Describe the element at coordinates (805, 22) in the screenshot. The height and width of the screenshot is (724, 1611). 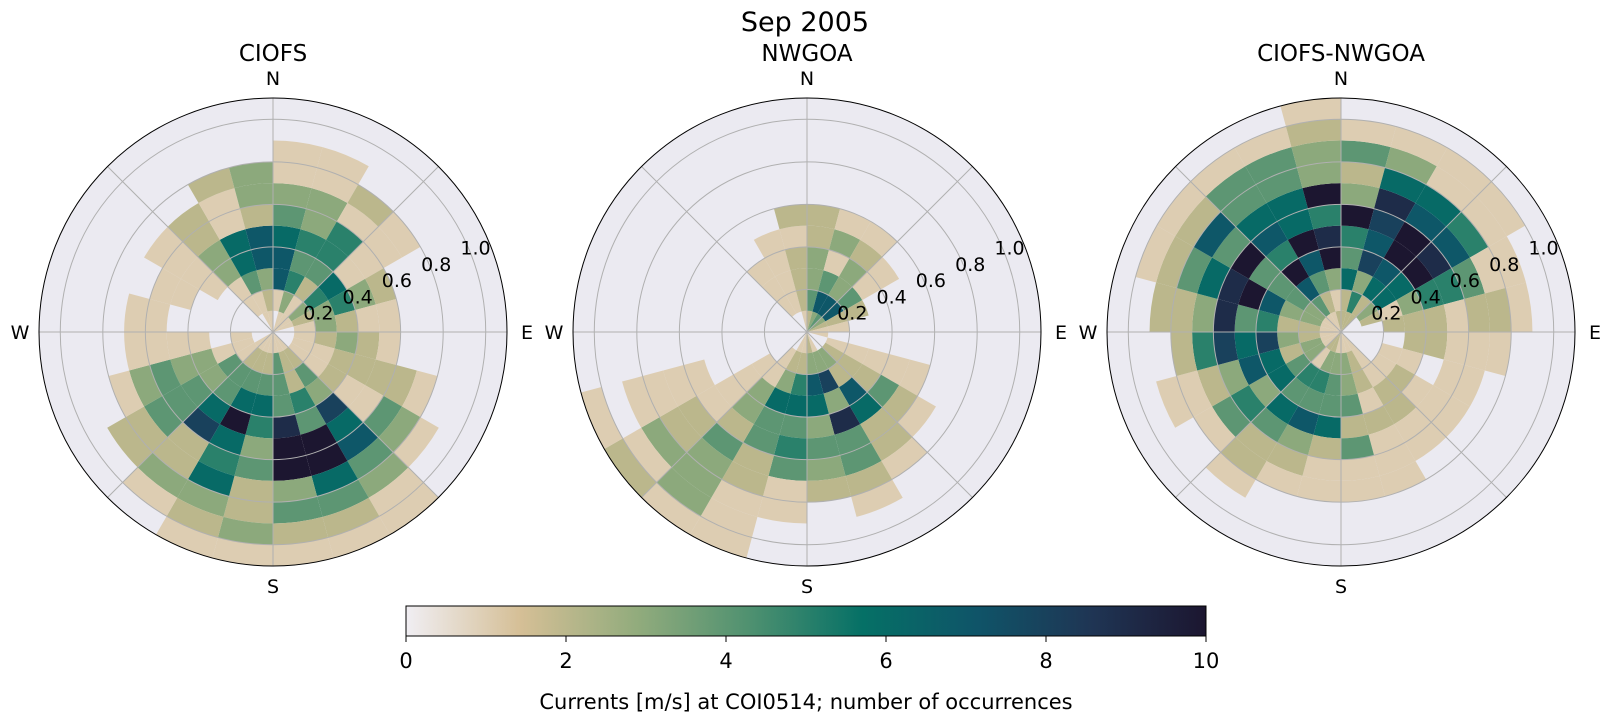
I see `figure-title: Sep 2005` at that location.